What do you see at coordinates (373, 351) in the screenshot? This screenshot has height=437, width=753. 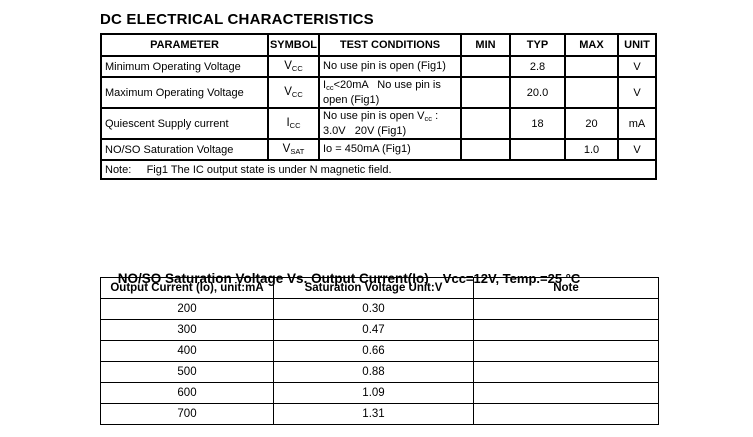 I see `voltage-cell: 0.66` at bounding box center [373, 351].